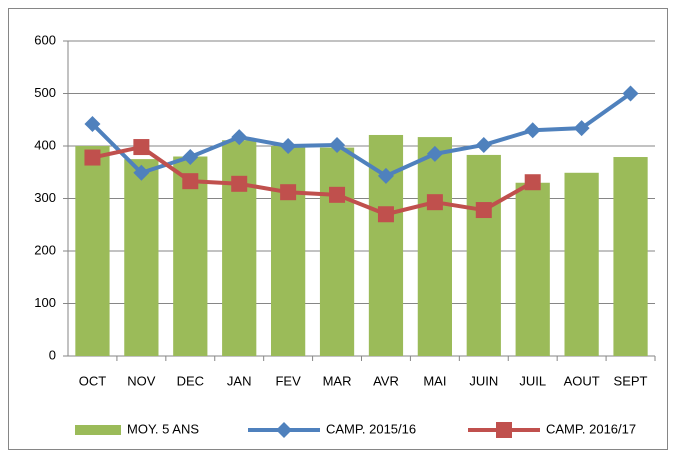  Describe the element at coordinates (141, 380) in the screenshot. I see `x-tick-label: NOV` at that location.